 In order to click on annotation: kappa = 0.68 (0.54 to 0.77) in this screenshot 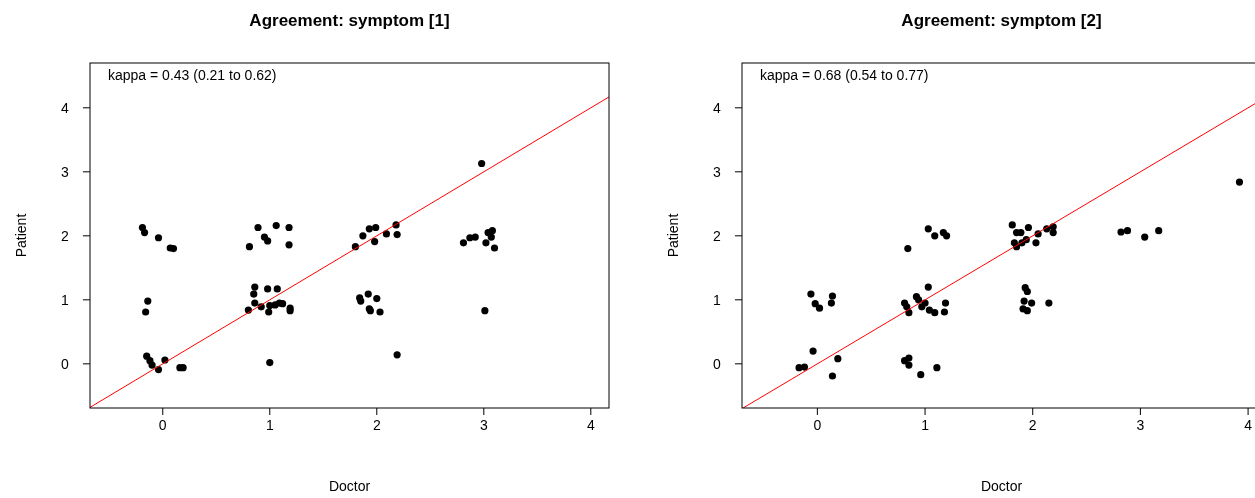, I will do `click(844, 75)`.